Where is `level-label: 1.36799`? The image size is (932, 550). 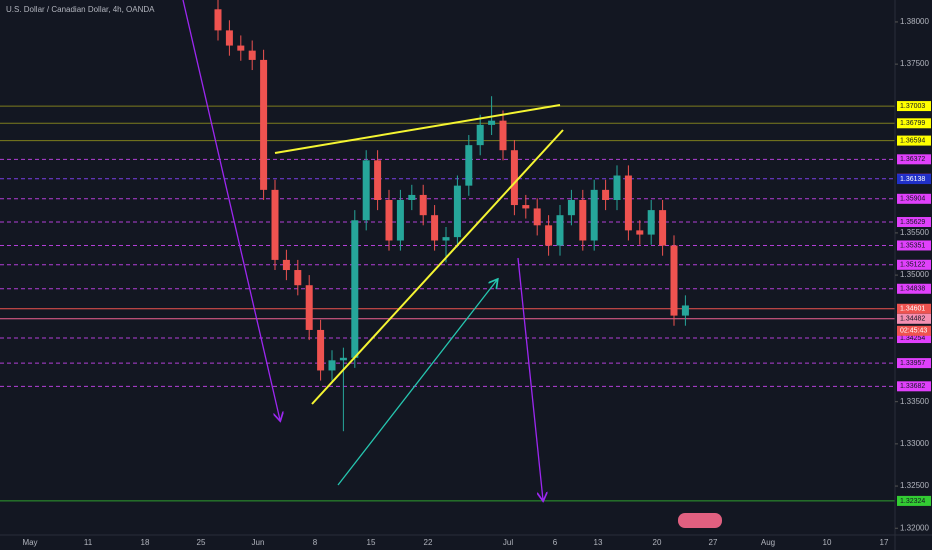 level-label: 1.36799 is located at coordinates (912, 123).